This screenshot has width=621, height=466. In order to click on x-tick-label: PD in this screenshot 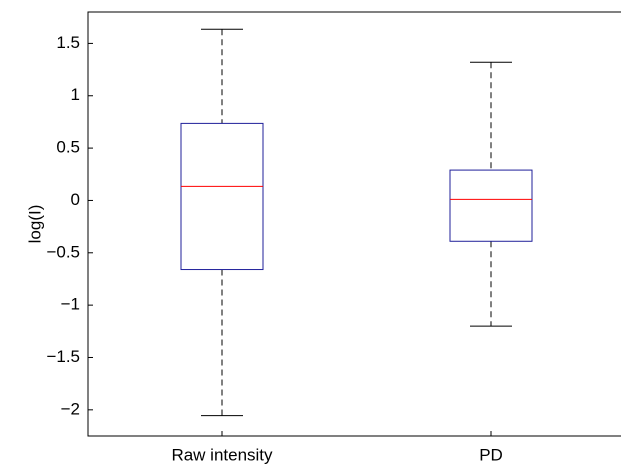, I will do `click(491, 454)`.